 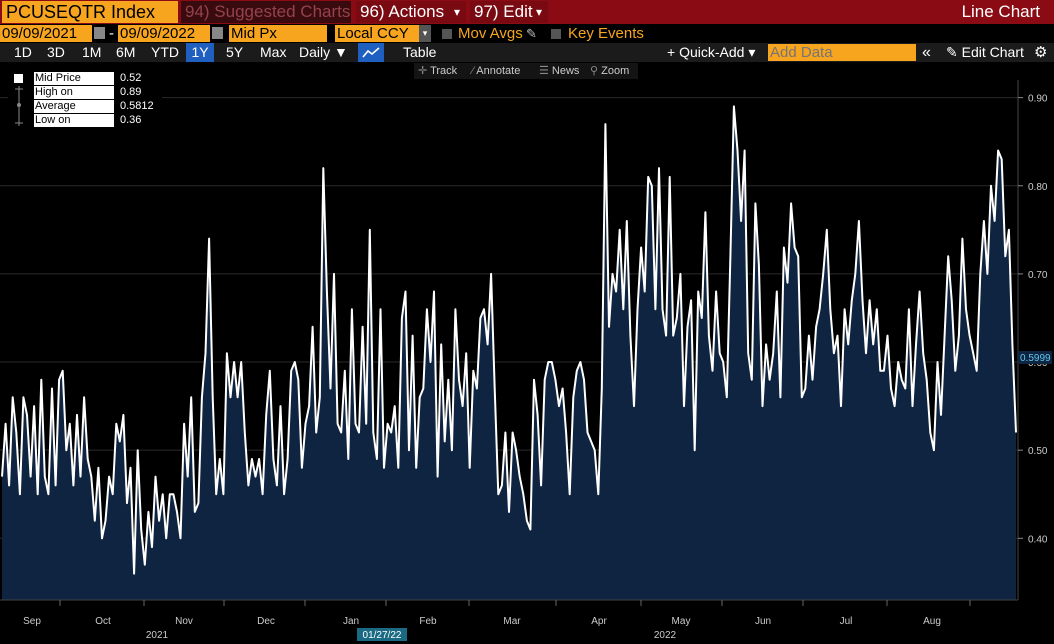 I want to click on key-events-checkbox, so click(x=556, y=34).